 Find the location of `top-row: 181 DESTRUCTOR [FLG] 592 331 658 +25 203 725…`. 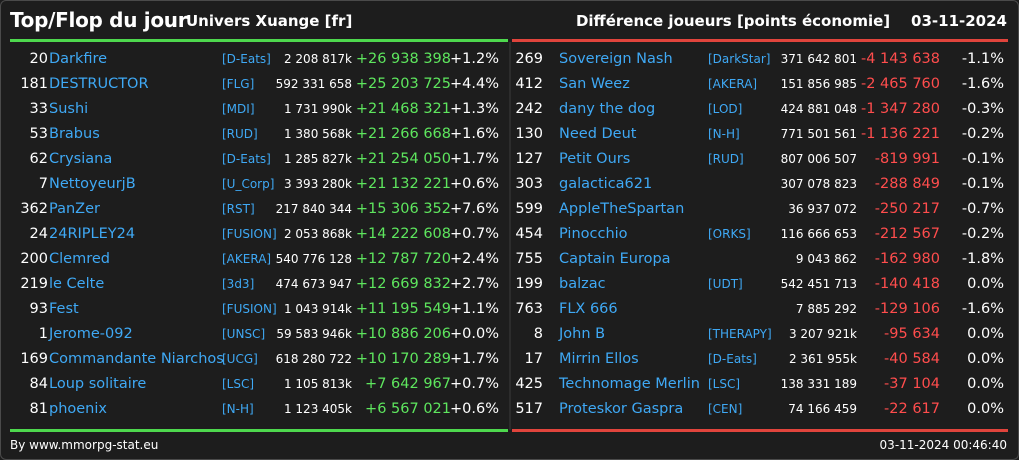

top-row: 181 DESTRUCTOR [FLG] 592 331 658 +25 203 725… is located at coordinates (259, 84).